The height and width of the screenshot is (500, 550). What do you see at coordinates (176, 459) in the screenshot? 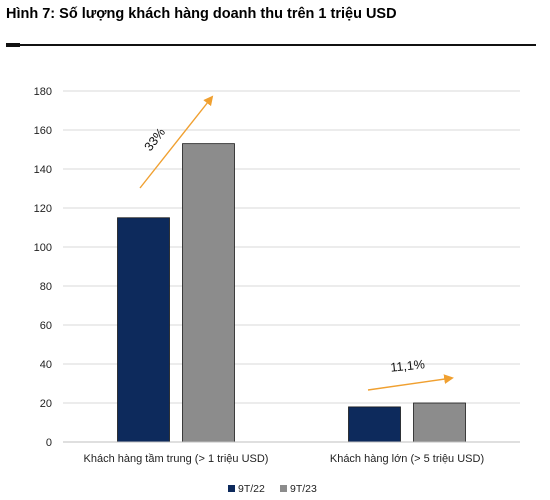
I see `category-label: Khách hàng tầm trung (> 1 triệu USD)` at bounding box center [176, 459].